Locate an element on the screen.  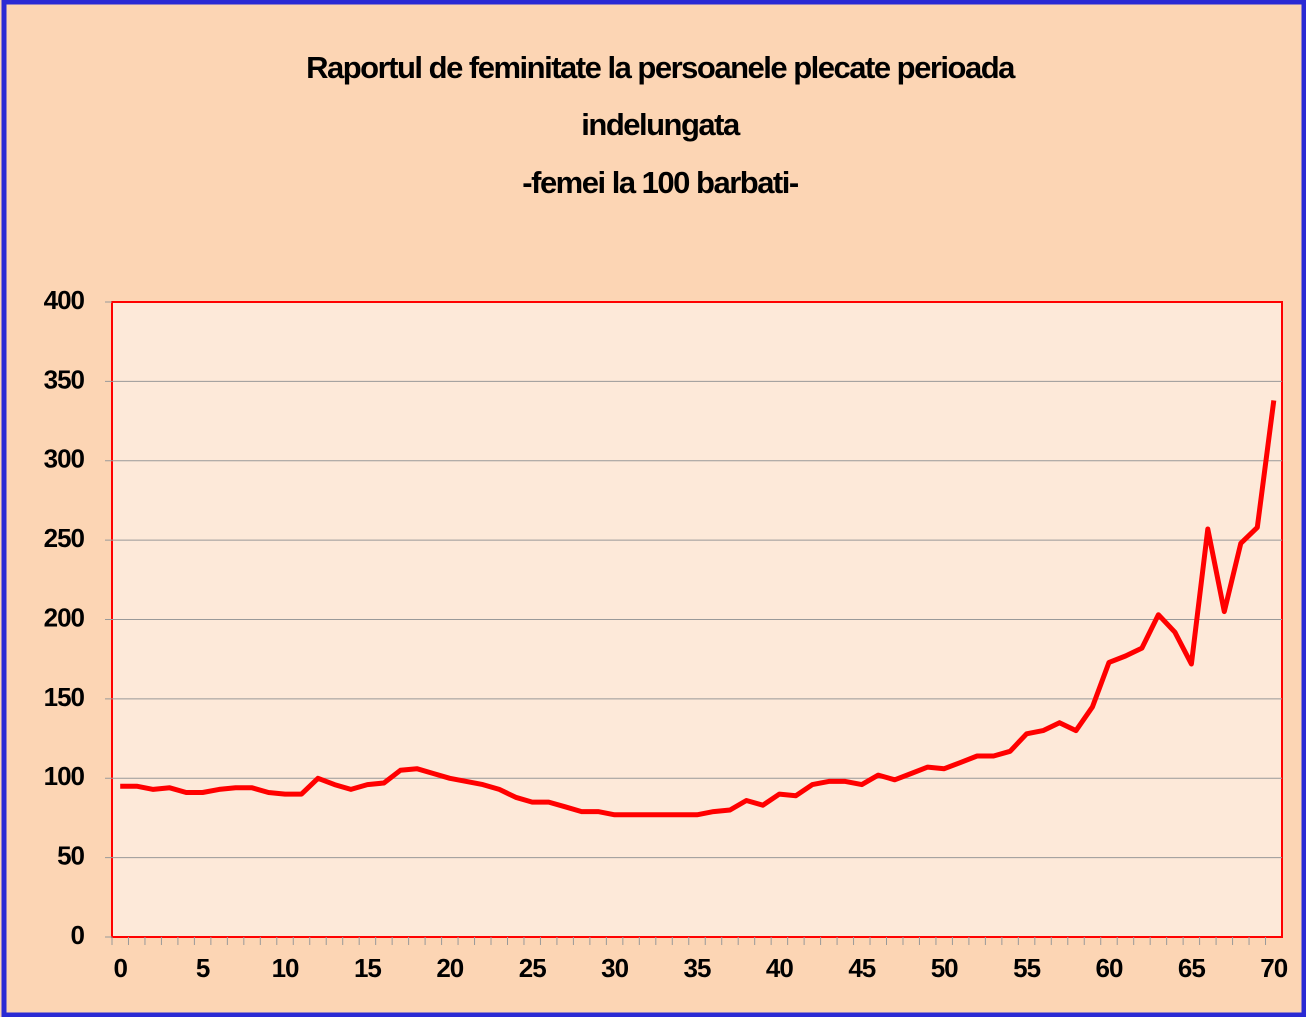
x-tick-label: 40 is located at coordinates (779, 968).